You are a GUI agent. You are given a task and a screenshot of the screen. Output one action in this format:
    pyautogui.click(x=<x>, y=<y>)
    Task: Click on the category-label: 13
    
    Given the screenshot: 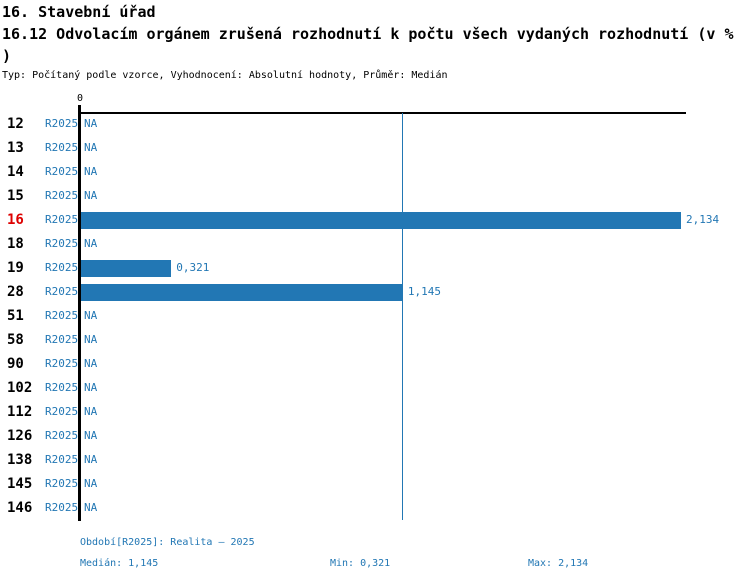 What is the action you would take?
    pyautogui.click(x=15, y=148)
    